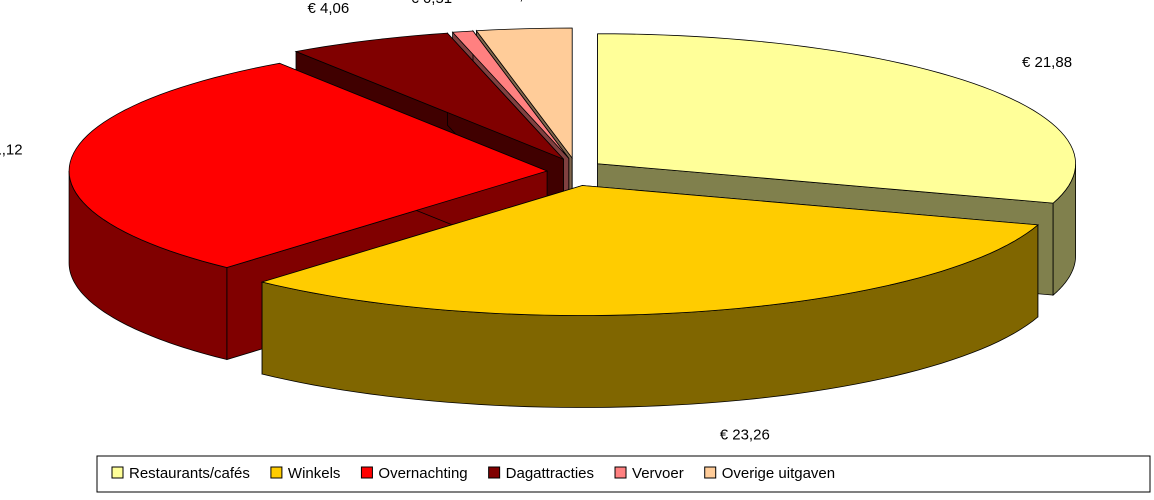 The image size is (1154, 500). Describe the element at coordinates (431, 3) in the screenshot. I see `data-label: € 0,51` at that location.